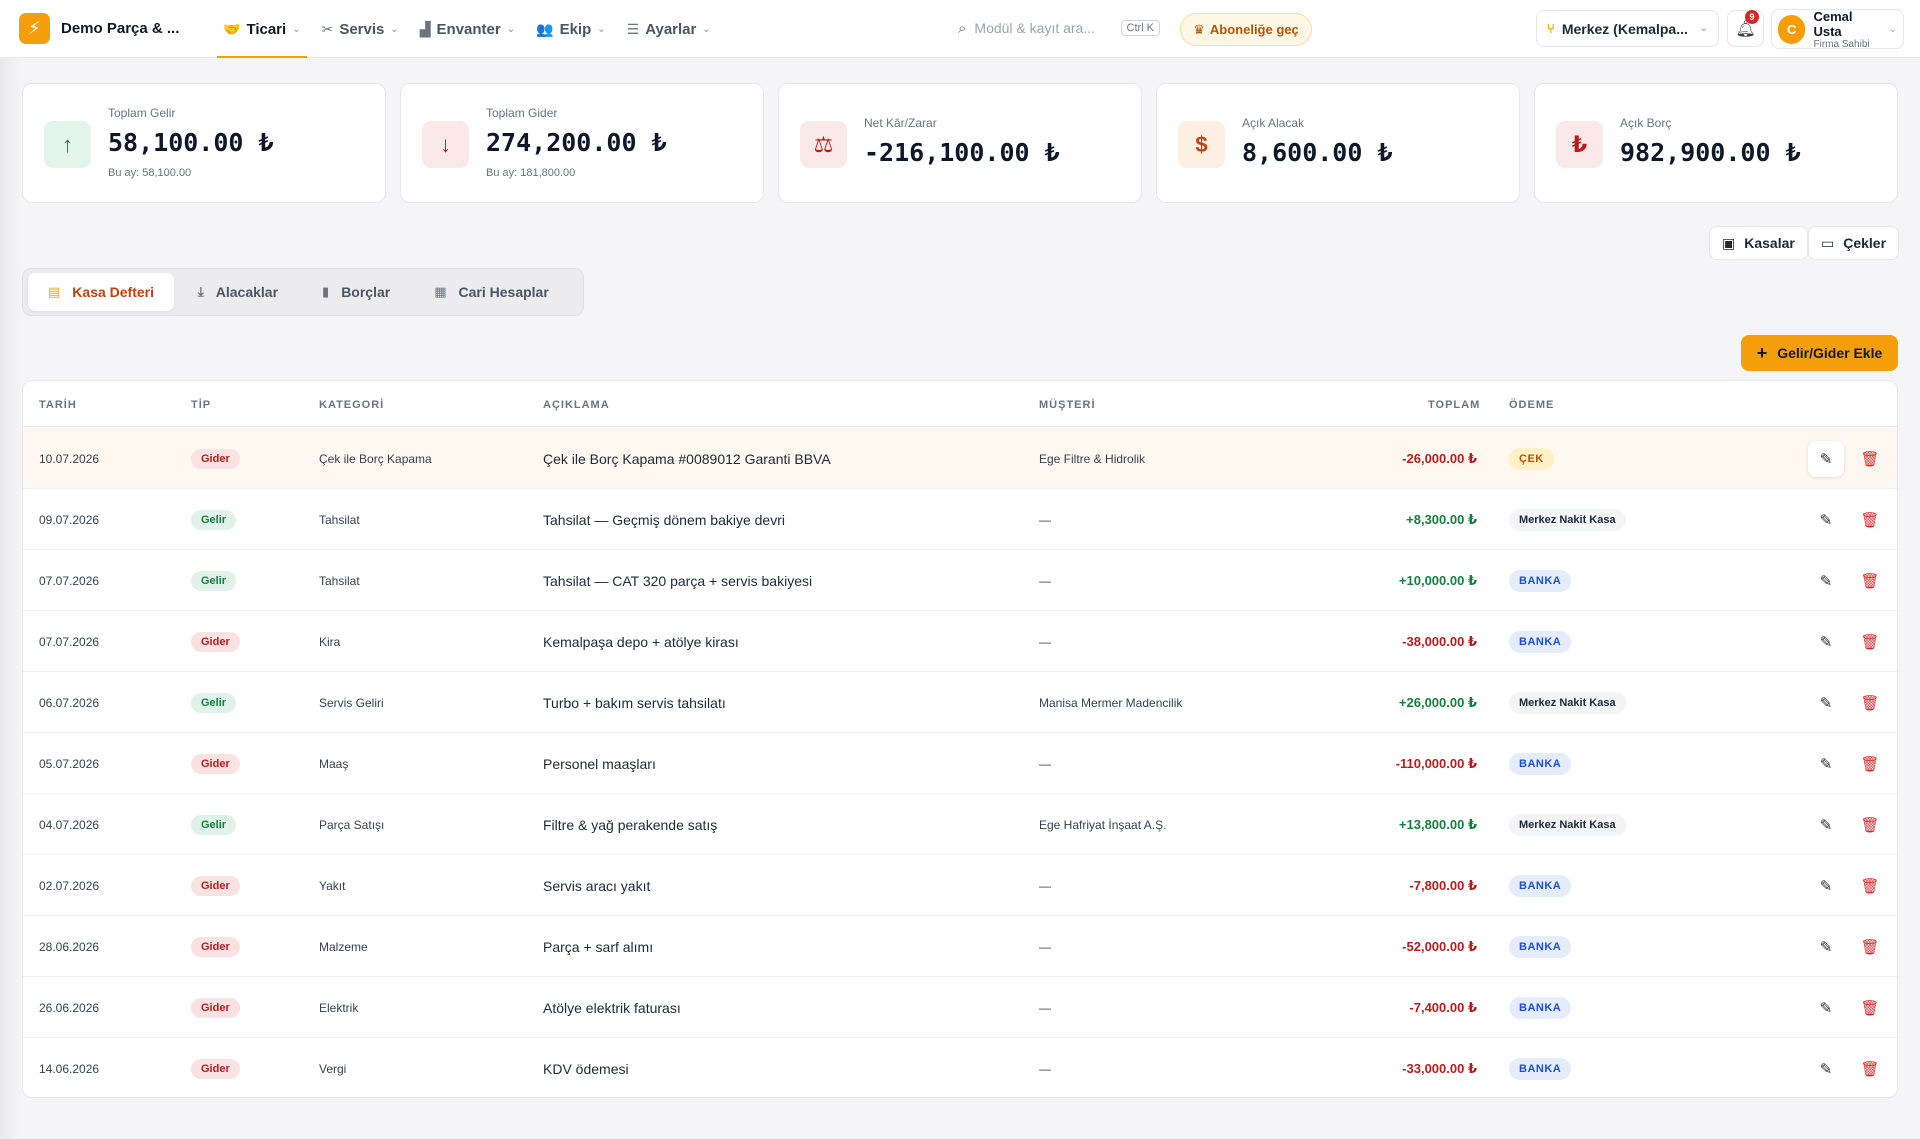 The width and height of the screenshot is (1920, 1139). What do you see at coordinates (238, 292) in the screenshot?
I see `tab-alacaklar: ⤓ Alacaklar` at bounding box center [238, 292].